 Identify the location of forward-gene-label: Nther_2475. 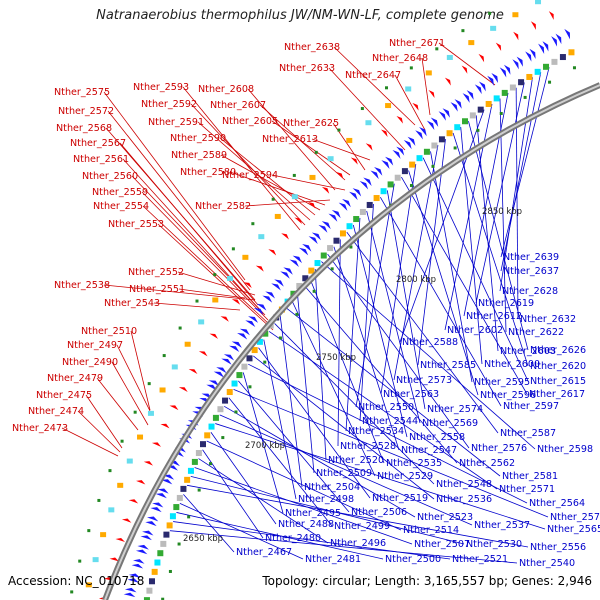
(64, 395).